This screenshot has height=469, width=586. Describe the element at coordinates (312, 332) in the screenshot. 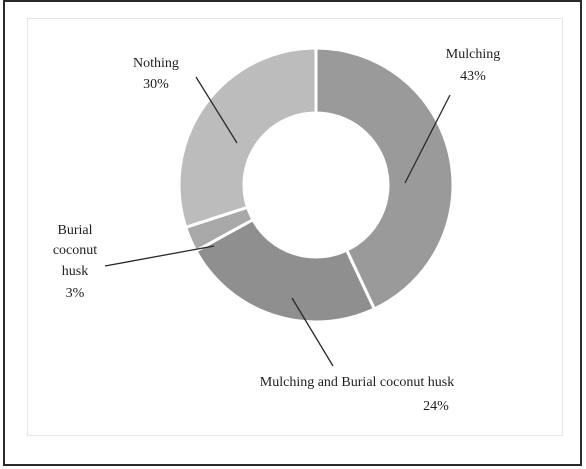

I see `leader-line-mulching-and-burial-coconut-husk` at that location.